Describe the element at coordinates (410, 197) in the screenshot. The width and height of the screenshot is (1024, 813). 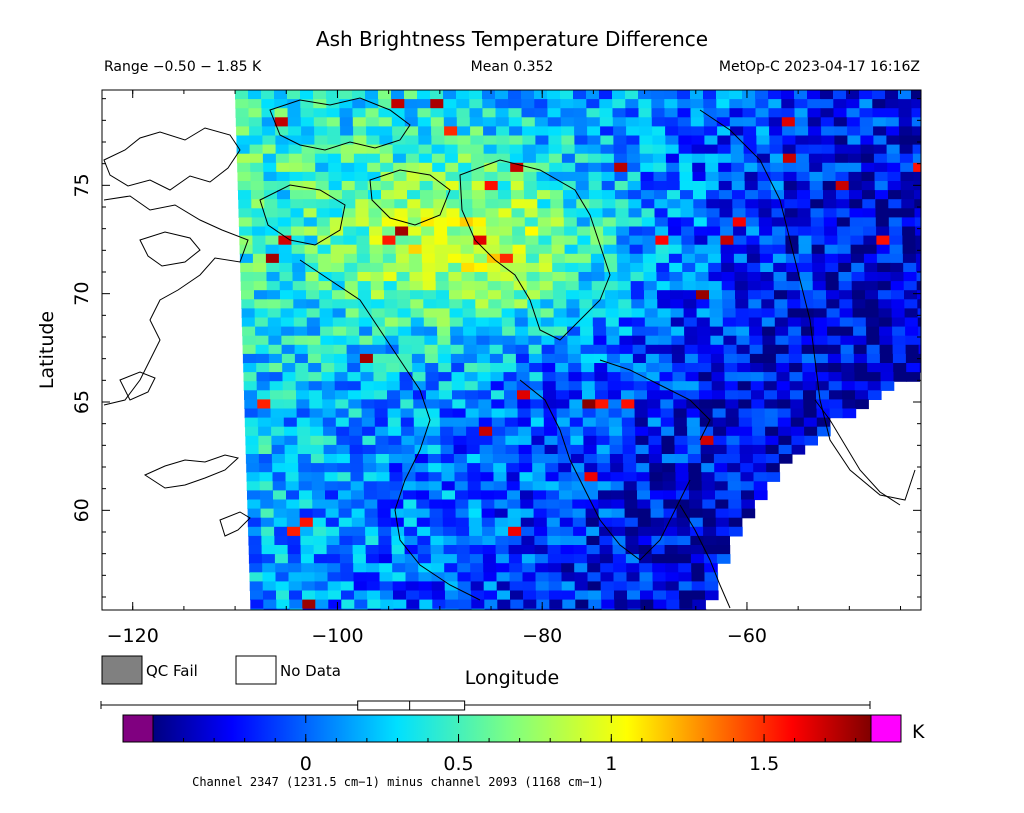
I see `coastline-banks-island` at that location.